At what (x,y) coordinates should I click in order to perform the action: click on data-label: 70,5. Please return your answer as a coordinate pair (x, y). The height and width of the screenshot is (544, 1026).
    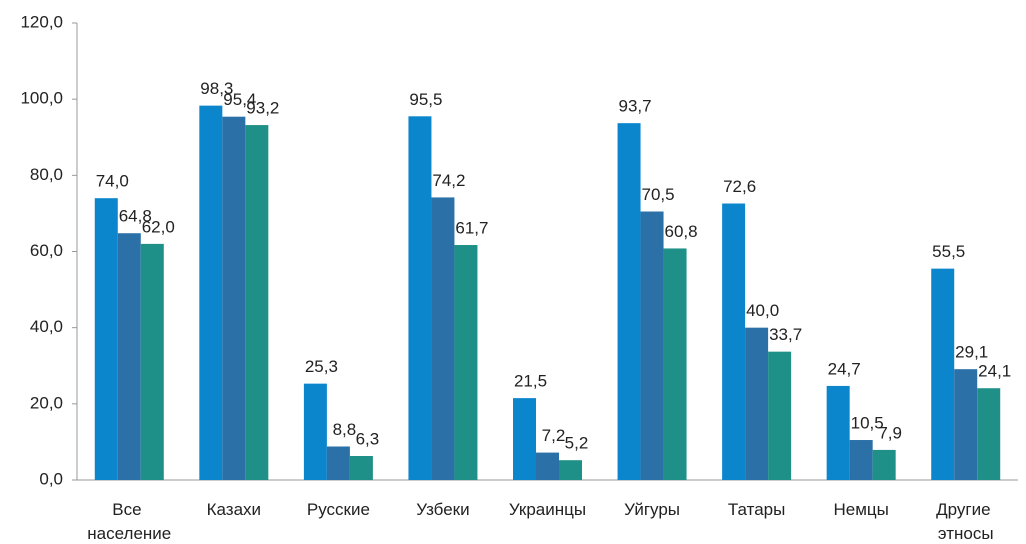
    Looking at the image, I should click on (658, 194).